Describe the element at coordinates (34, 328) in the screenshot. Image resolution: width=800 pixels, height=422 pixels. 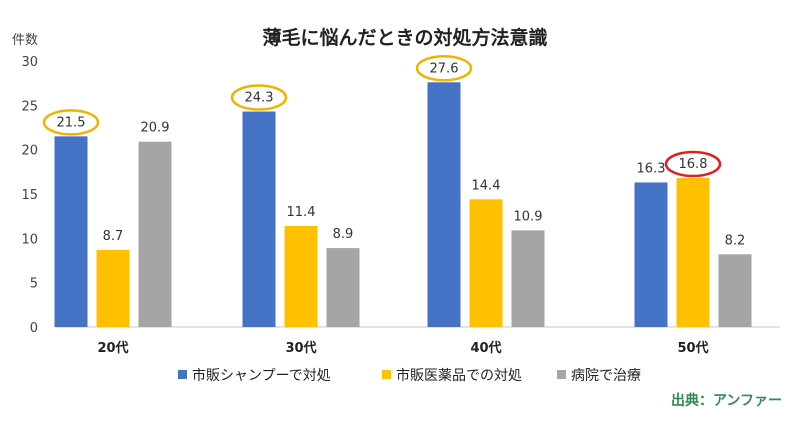
I see `y-tick-label: 0` at that location.